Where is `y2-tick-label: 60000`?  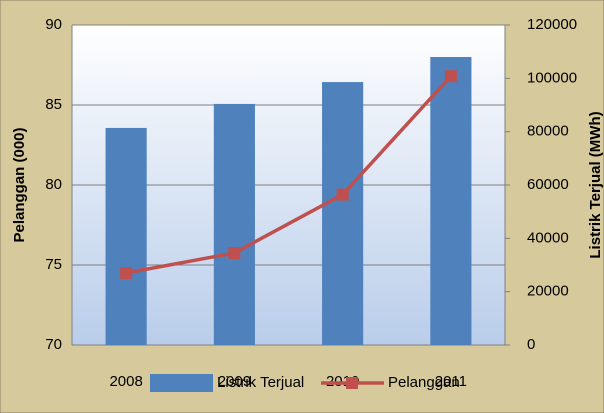
y2-tick-label: 60000 is located at coordinates (548, 184).